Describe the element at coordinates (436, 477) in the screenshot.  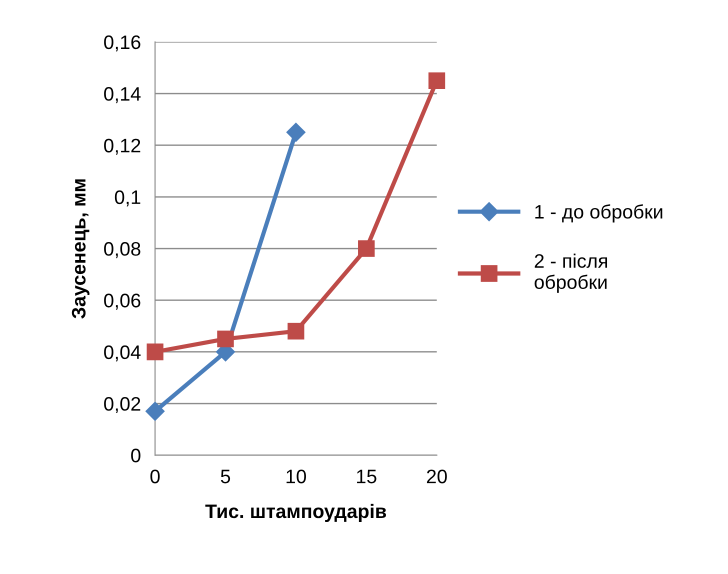
I see `x-tick-label: 20` at that location.